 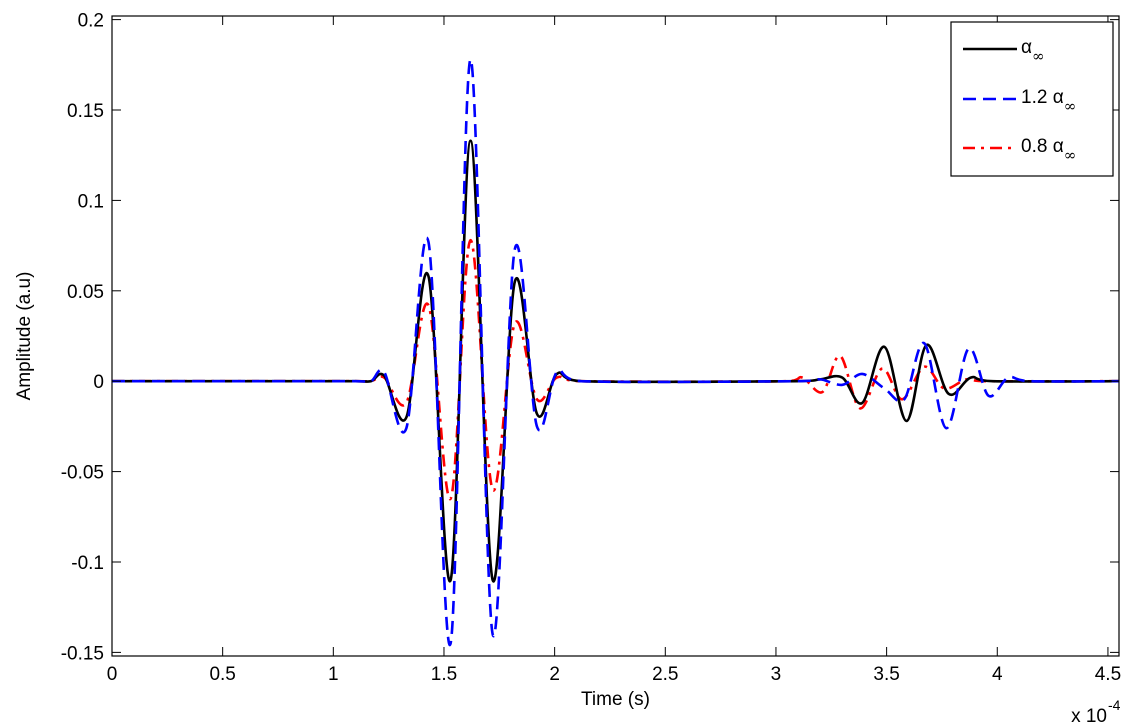 I want to click on legend-box, so click(x=1032, y=99).